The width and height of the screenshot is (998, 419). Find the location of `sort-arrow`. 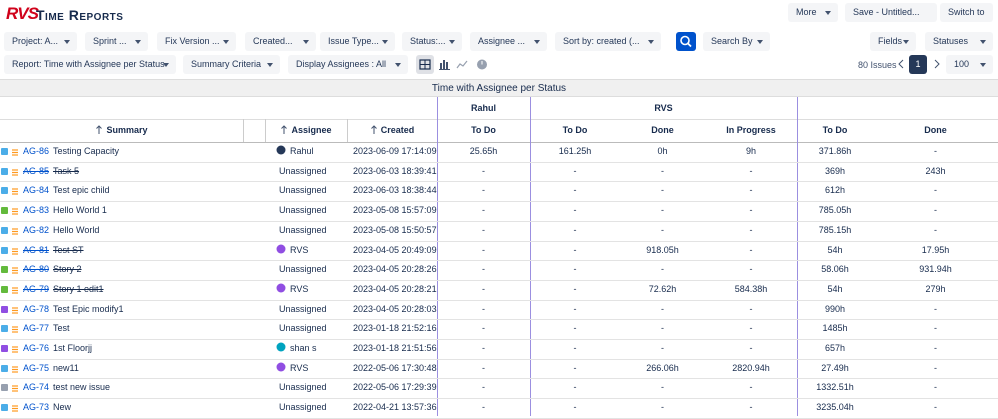

sort-arrow is located at coordinates (284, 129).